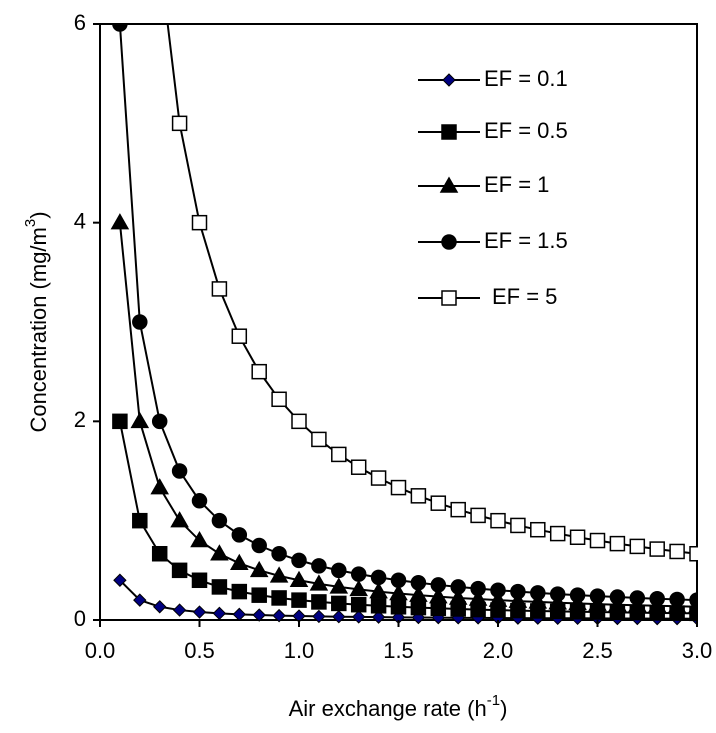 The image size is (716, 733). I want to click on legend-label: EF = 1.5, so click(526, 240).